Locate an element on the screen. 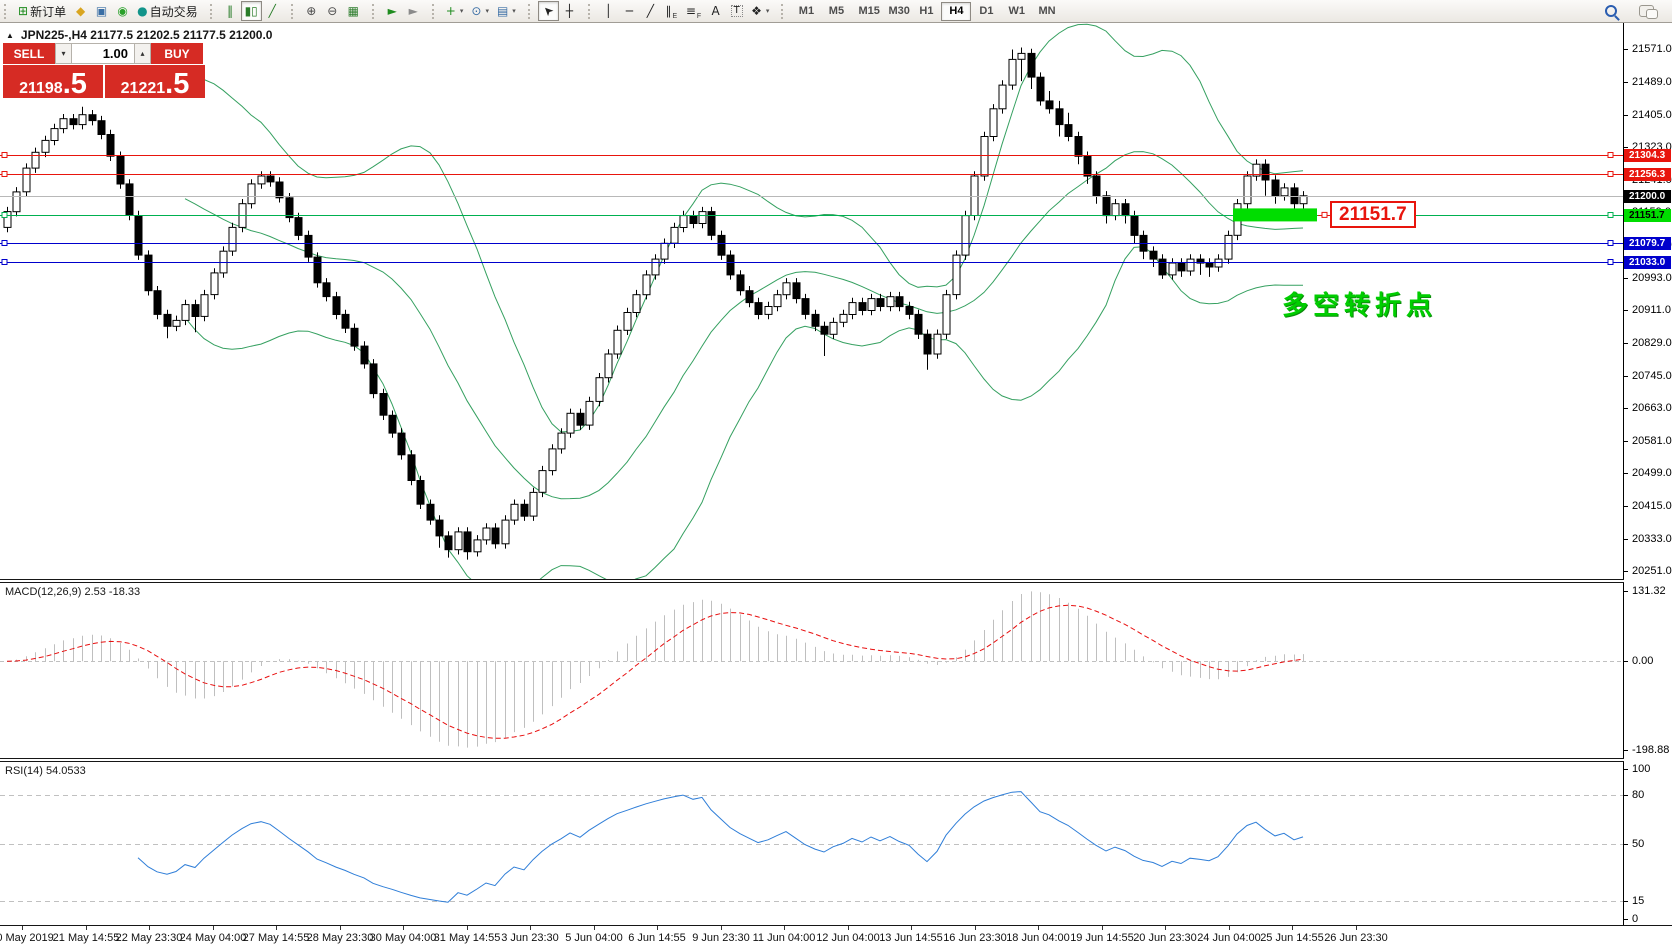 The image size is (1672, 948). trendline-icon: ╱ is located at coordinates (650, 11).